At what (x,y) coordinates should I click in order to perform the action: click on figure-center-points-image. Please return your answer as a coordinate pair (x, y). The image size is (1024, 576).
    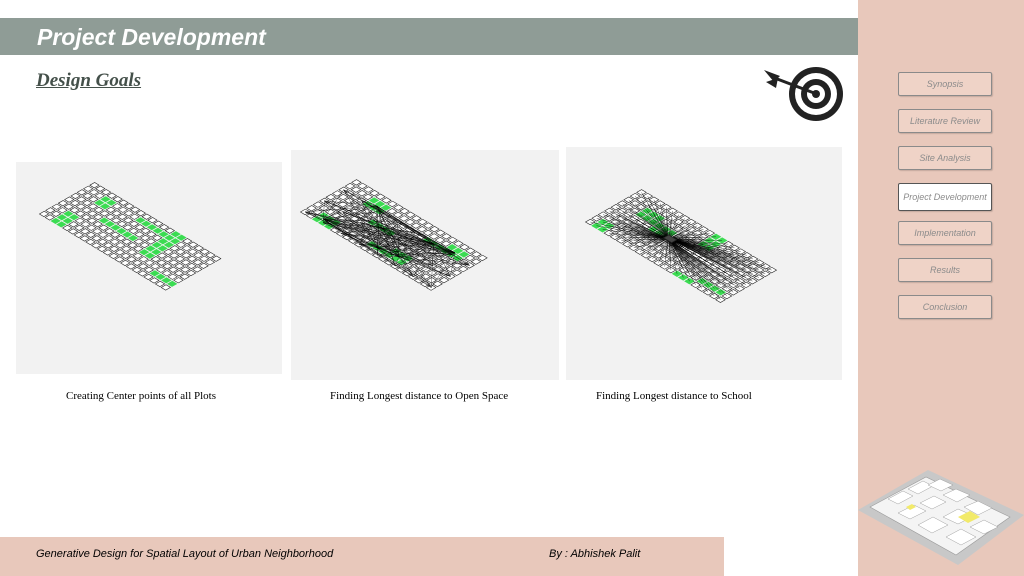
    Looking at the image, I should click on (130, 236).